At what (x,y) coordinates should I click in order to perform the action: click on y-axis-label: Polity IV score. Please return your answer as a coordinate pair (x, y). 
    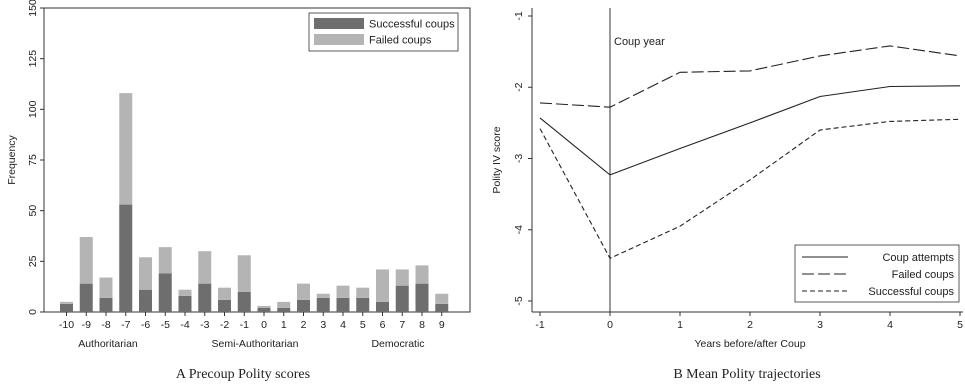
    Looking at the image, I should click on (497, 159).